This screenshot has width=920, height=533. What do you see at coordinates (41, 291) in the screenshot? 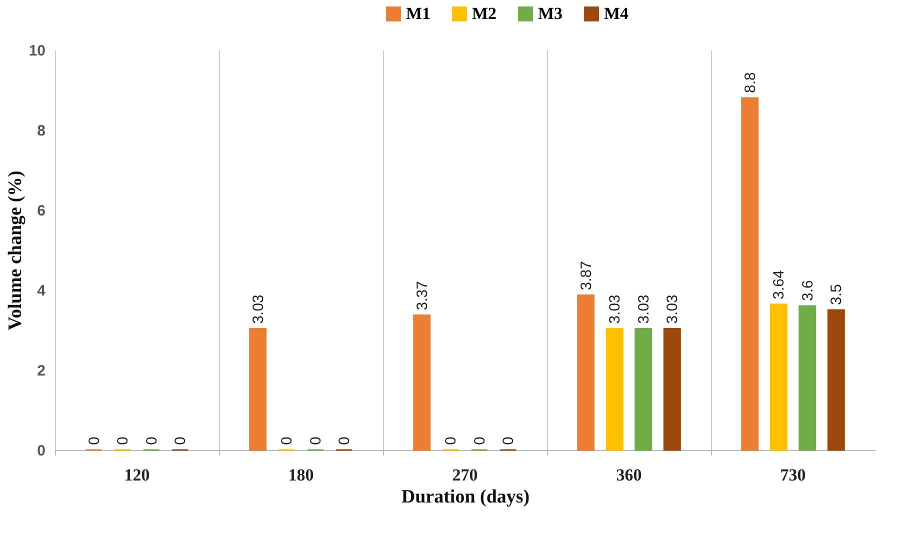
I see `y-tick-label: 4` at bounding box center [41, 291].